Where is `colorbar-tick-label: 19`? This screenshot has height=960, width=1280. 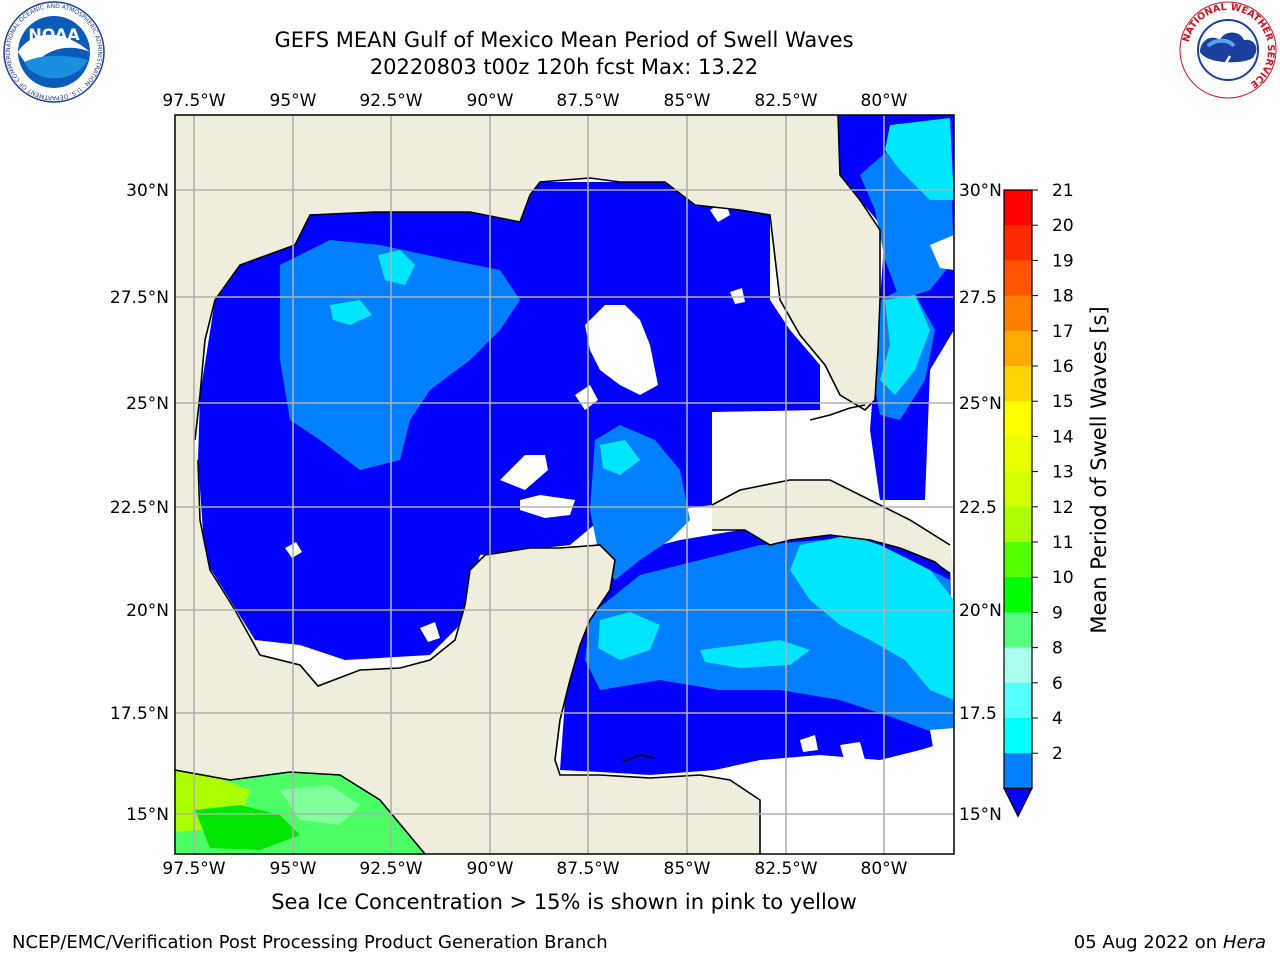
colorbar-tick-label: 19 is located at coordinates (1063, 261).